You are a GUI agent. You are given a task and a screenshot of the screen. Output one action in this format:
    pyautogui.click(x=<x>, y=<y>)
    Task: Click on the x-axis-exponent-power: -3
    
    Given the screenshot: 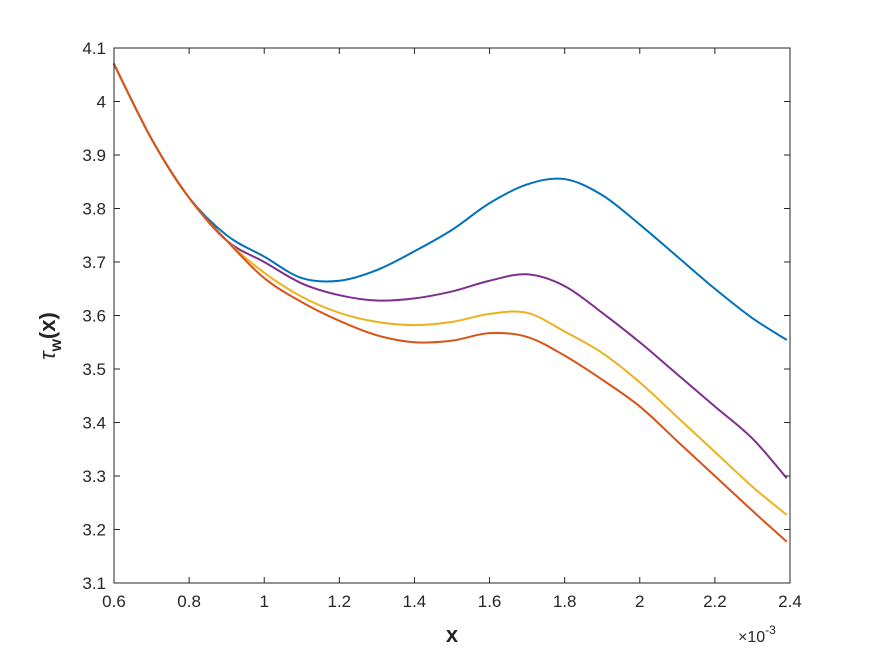 What is the action you would take?
    pyautogui.click(x=770, y=630)
    